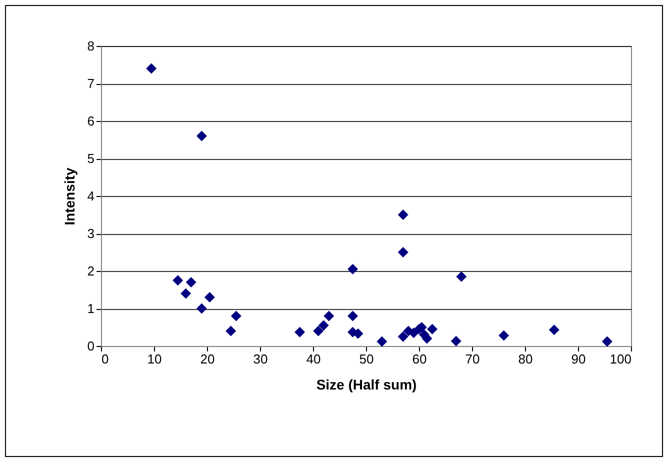 The width and height of the screenshot is (670, 464). I want to click on y-tick-label: 1, so click(90, 308).